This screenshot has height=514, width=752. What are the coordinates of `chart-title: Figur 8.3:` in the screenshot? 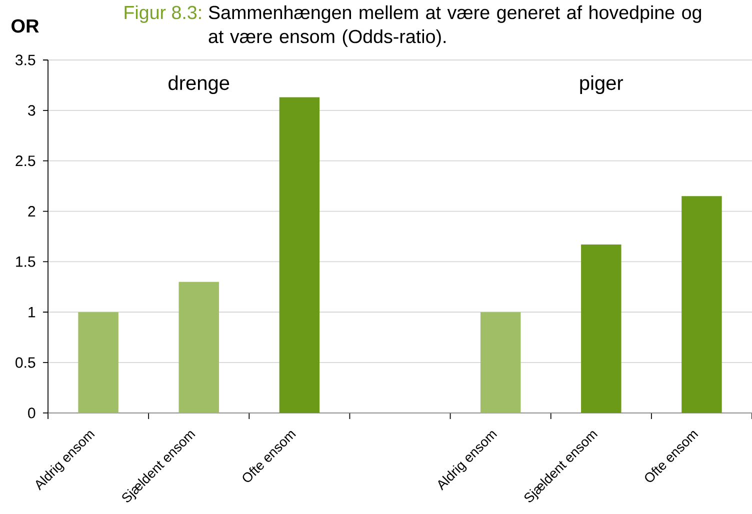 It's located at (162, 14).